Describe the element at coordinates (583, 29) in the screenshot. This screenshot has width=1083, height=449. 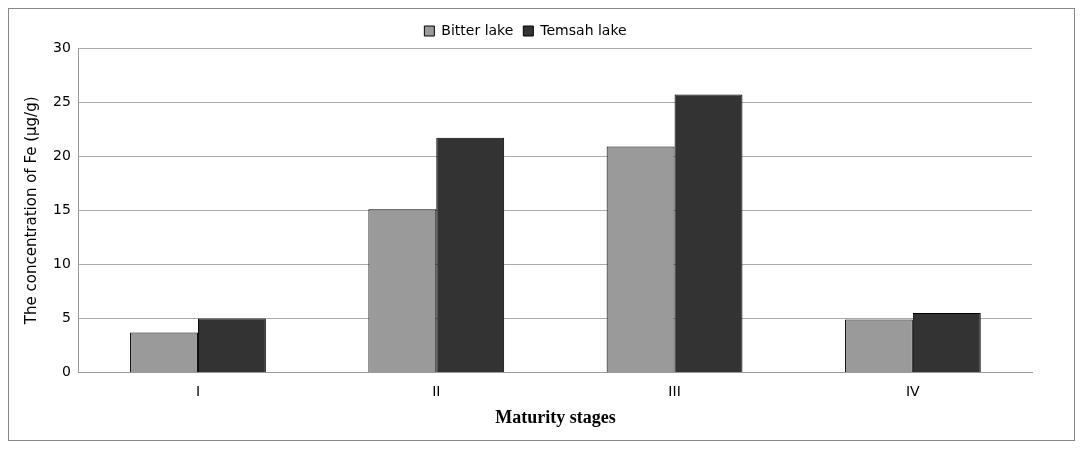
I see `legend-label: Temsah lake` at that location.